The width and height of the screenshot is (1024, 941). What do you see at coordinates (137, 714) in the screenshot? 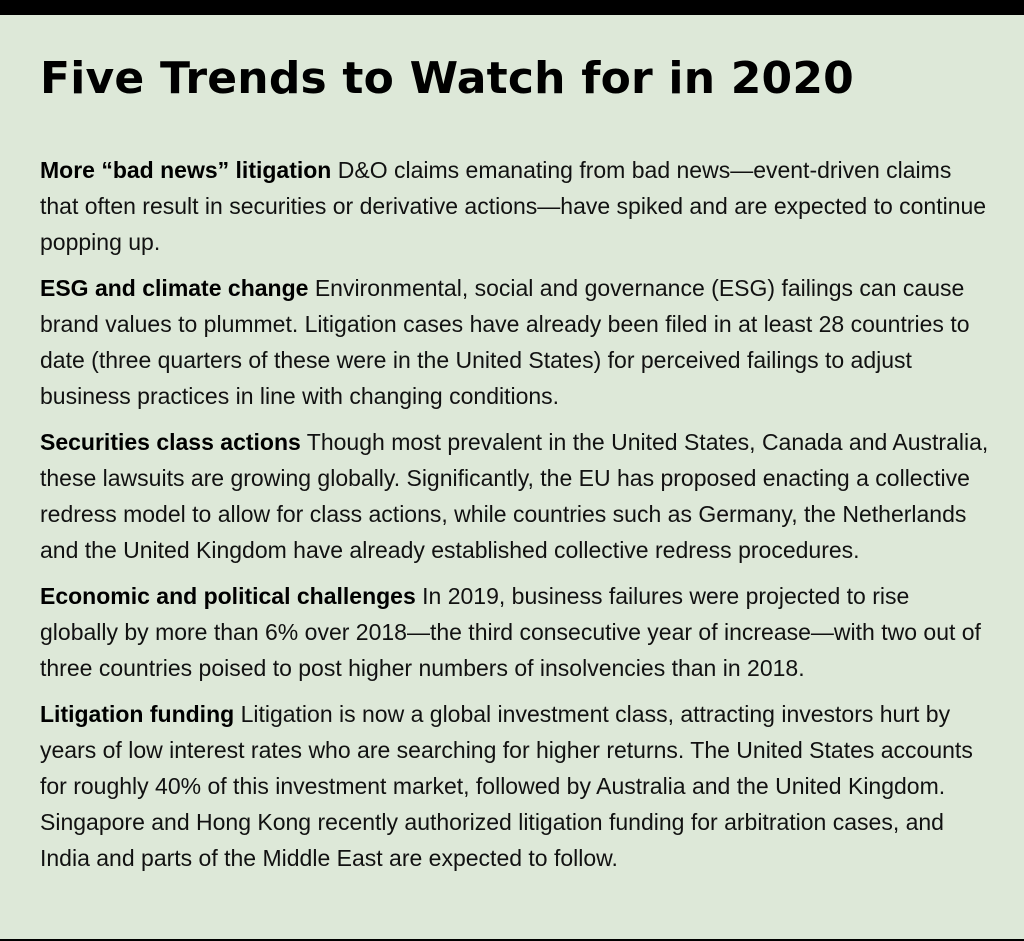
I see `trend-heading: Litigation funding` at bounding box center [137, 714].